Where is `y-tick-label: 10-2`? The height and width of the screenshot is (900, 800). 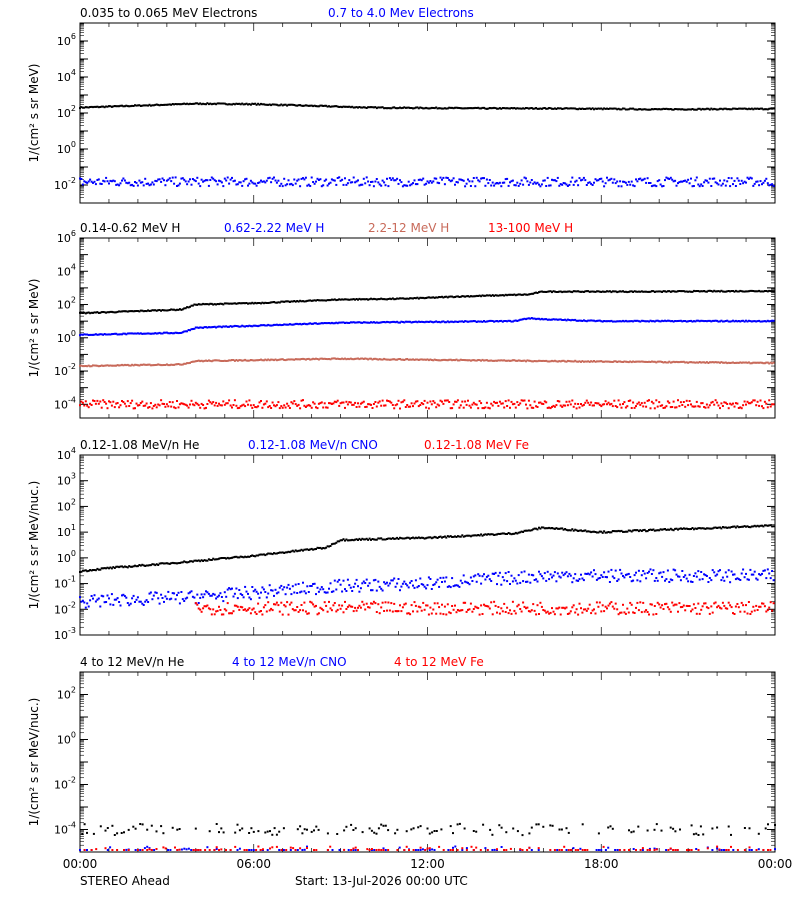 y-tick-label: 10-2 is located at coordinates (65, 608).